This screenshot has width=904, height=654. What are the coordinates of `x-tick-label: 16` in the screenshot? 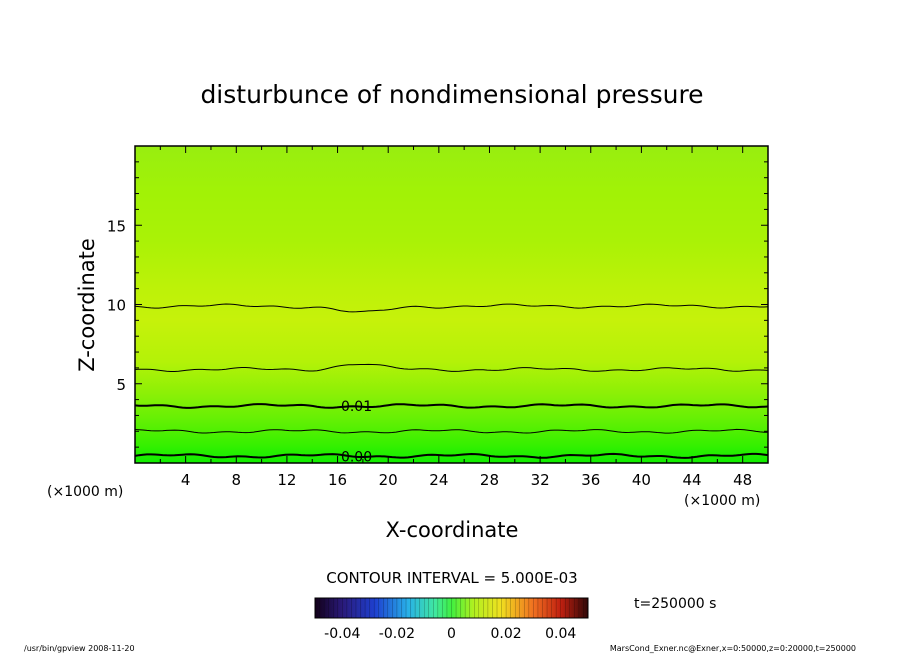 It's located at (337, 480).